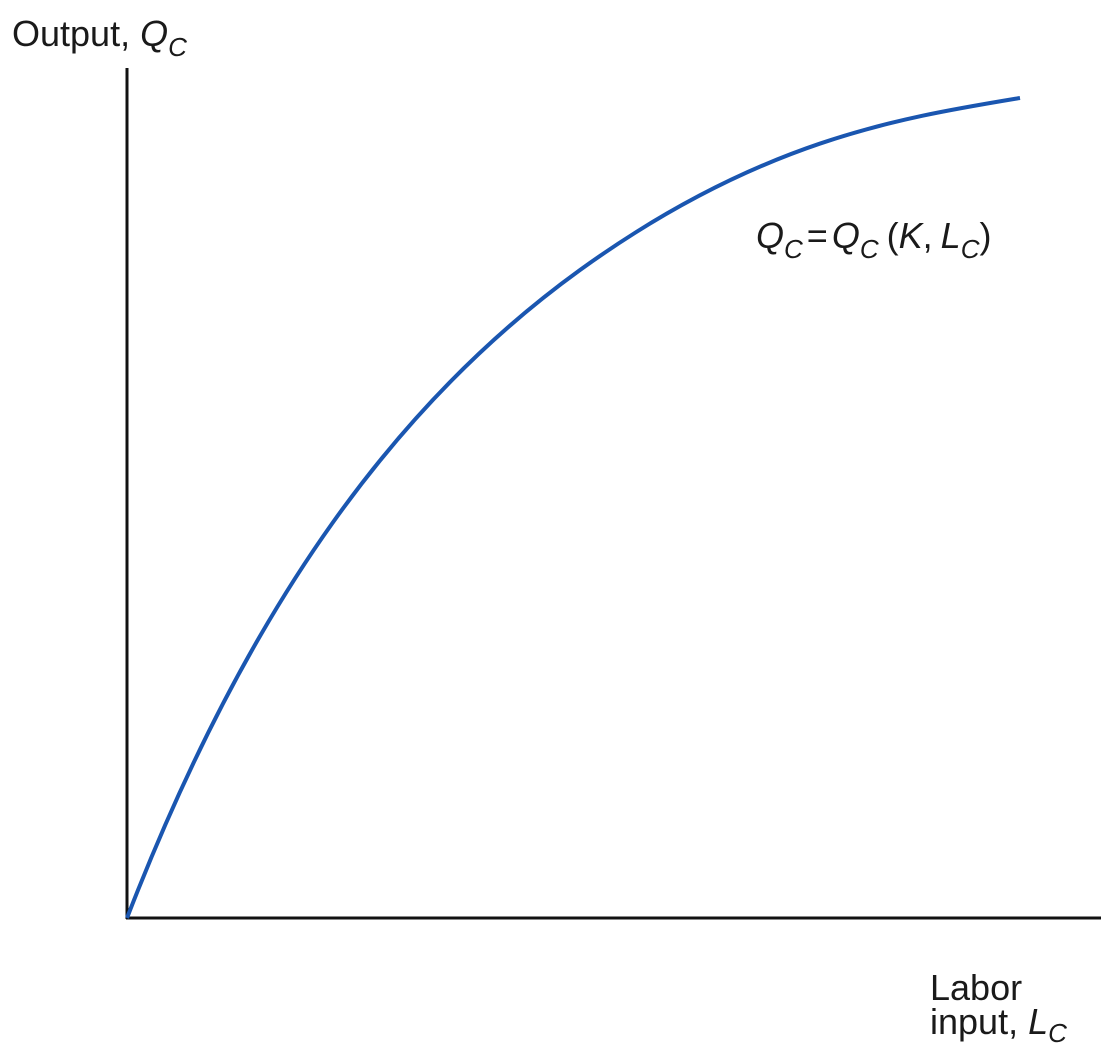 The height and width of the screenshot is (1052, 1108). What do you see at coordinates (71, 33) in the screenshot?
I see `label-text: Output,` at bounding box center [71, 33].